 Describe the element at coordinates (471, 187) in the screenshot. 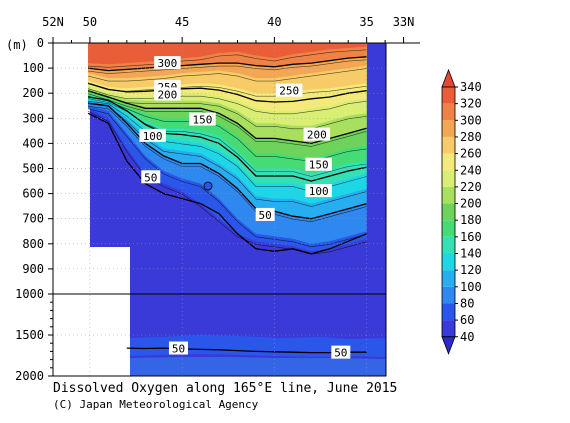

I see `colorbar-tick-label: 220` at that location.